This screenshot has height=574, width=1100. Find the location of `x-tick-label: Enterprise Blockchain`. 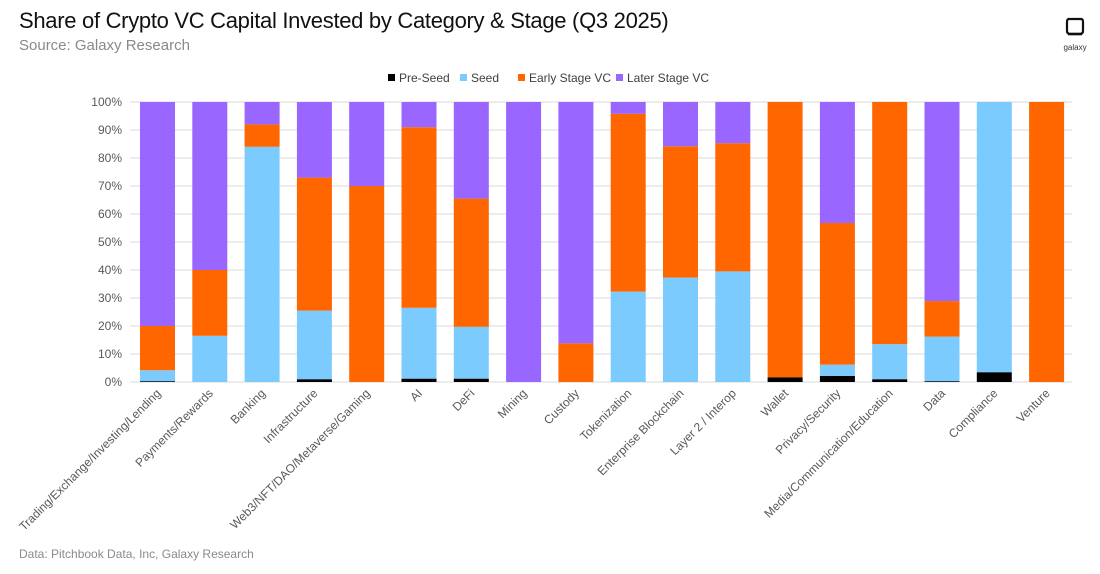

x-tick-label: Enterprise Blockchain is located at coordinates (641, 432).